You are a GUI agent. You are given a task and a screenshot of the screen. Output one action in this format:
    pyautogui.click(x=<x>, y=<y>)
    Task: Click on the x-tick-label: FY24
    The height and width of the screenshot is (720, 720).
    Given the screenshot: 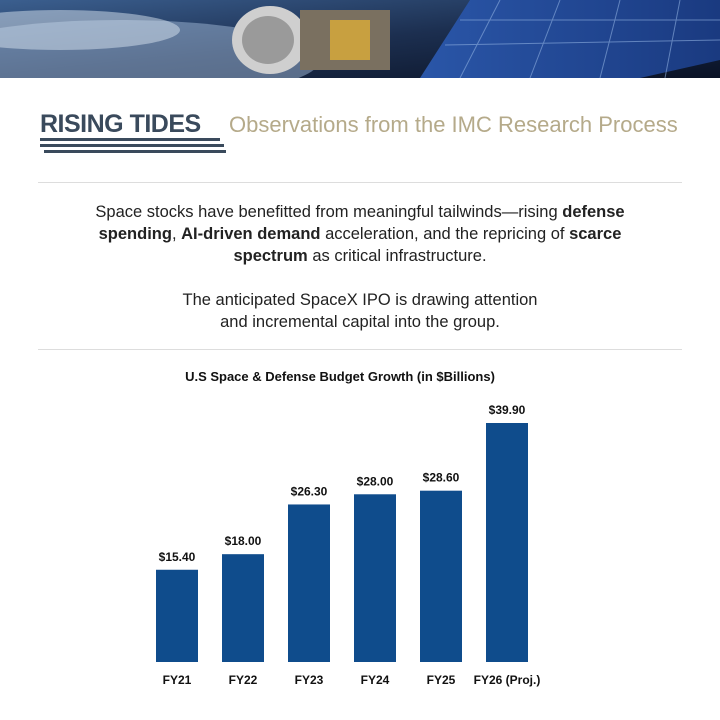 What is the action you would take?
    pyautogui.click(x=375, y=680)
    